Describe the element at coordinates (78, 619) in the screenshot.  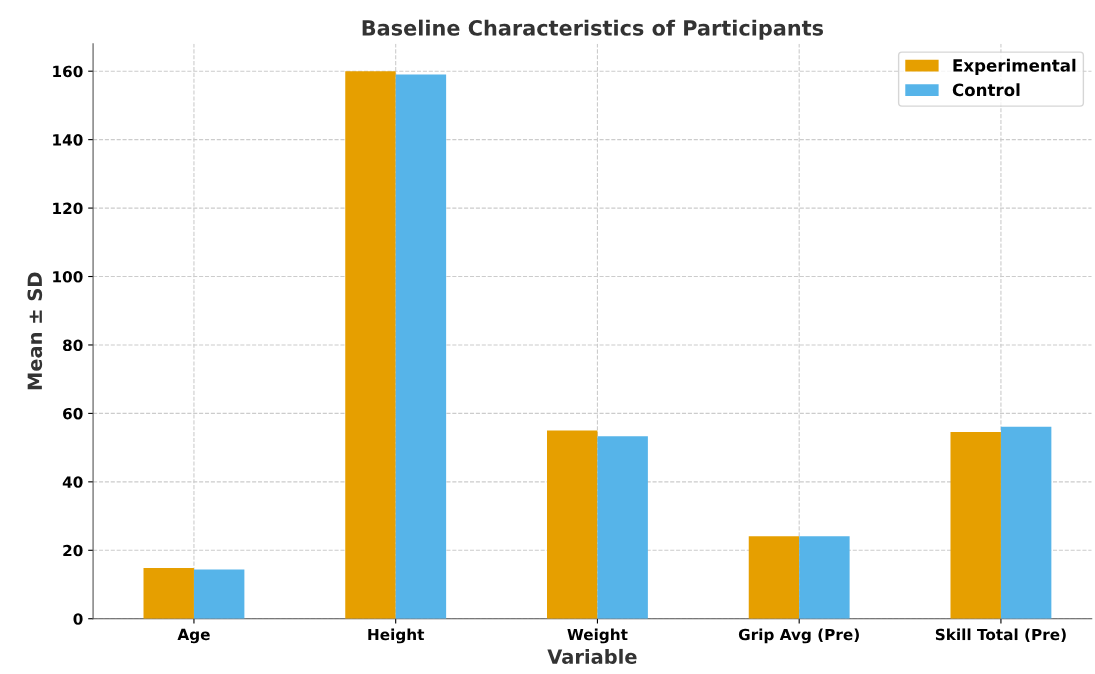
I see `y-tick-label: 0` at that location.